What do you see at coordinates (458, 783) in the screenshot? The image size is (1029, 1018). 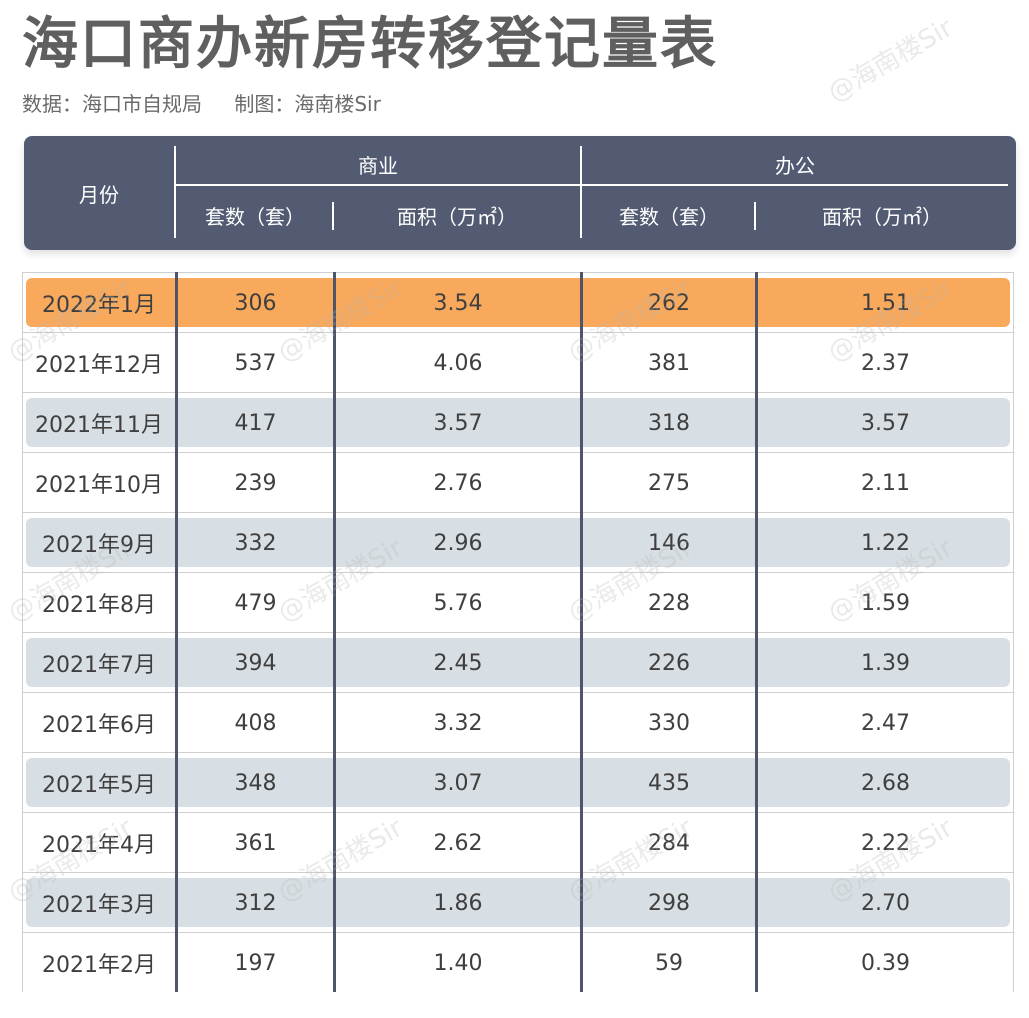 I see `cell-commercial-area: 3.07` at bounding box center [458, 783].